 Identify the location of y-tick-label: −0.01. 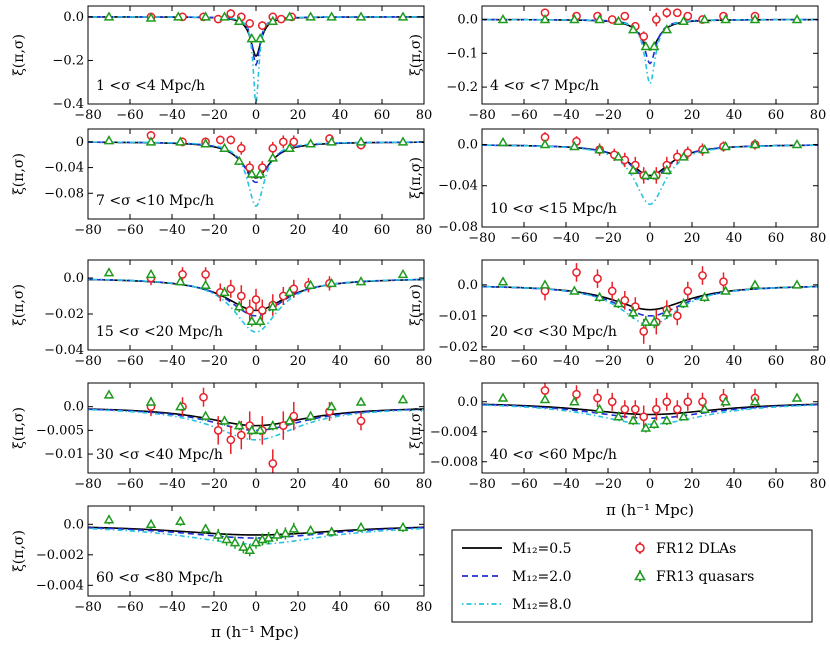
(458, 316).